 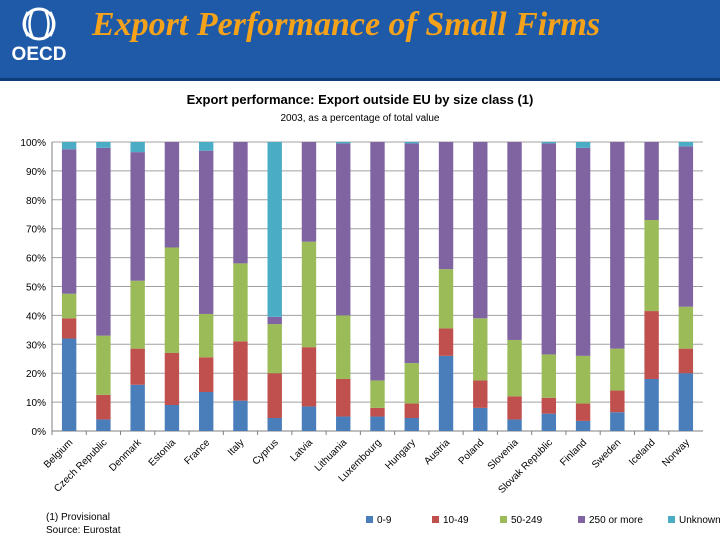 I want to click on x-category-label: Italy, so click(x=236, y=447).